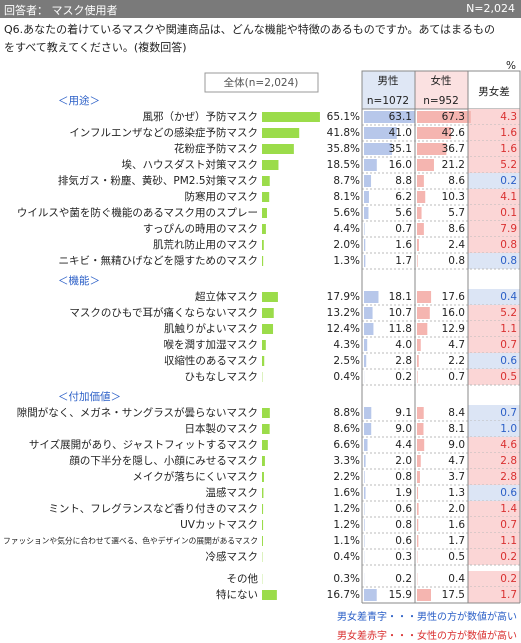 This screenshot has height=643, width=521. Describe the element at coordinates (211, 360) in the screenshot. I see `row-label: 収縮性のあるマスク` at that location.